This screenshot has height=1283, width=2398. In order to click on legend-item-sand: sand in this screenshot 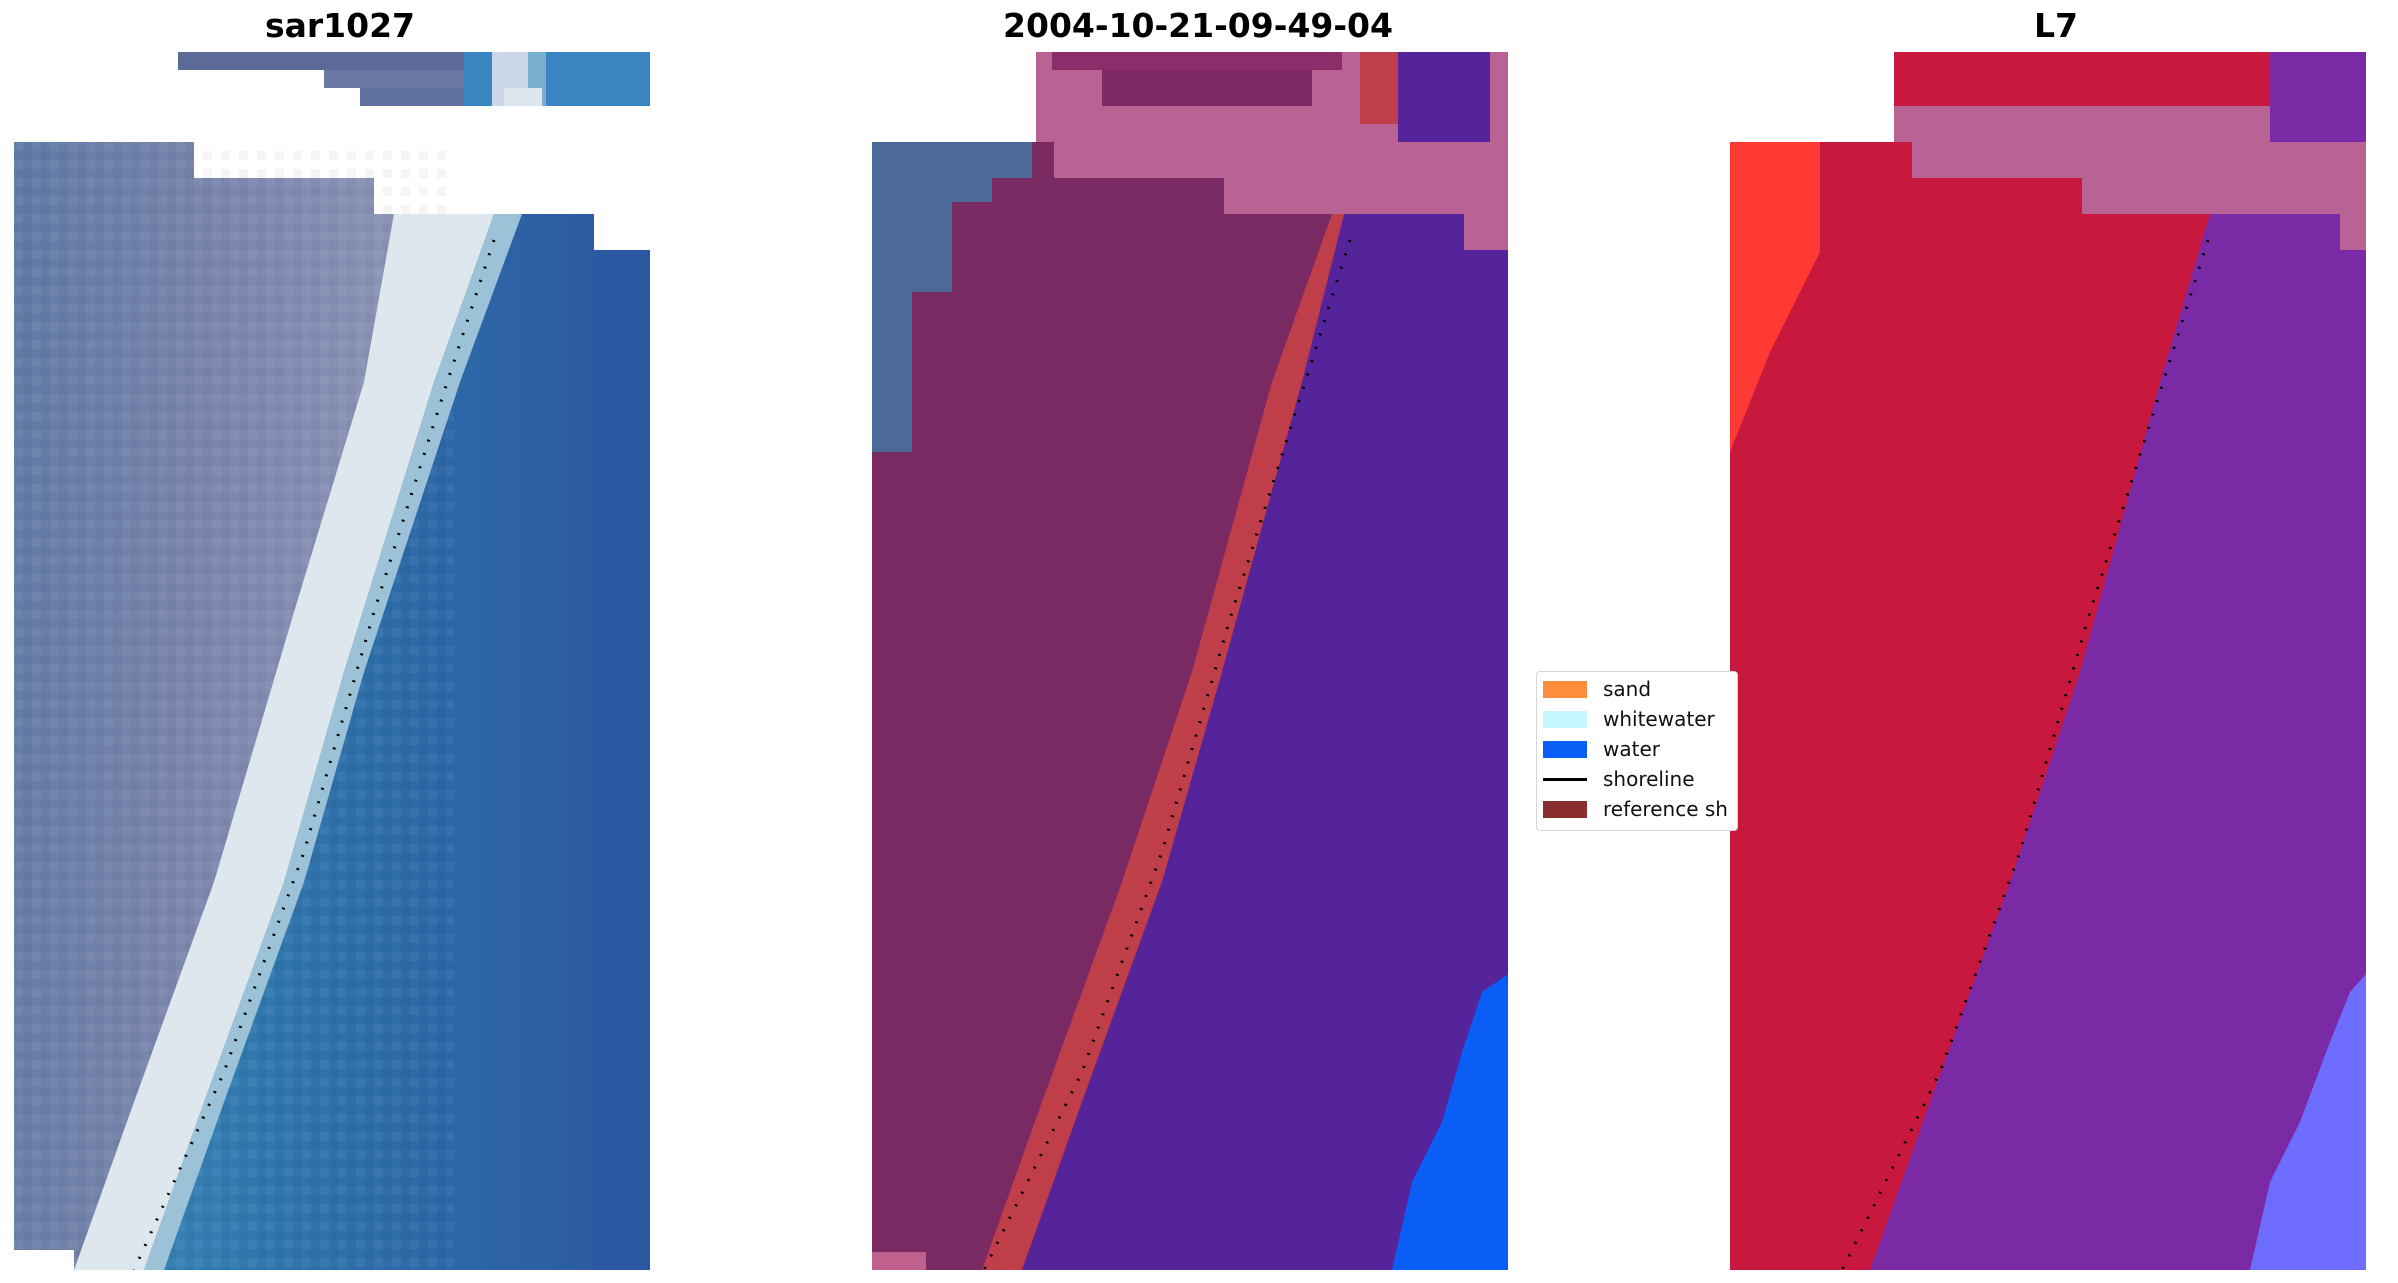, I will do `click(1597, 689)`.